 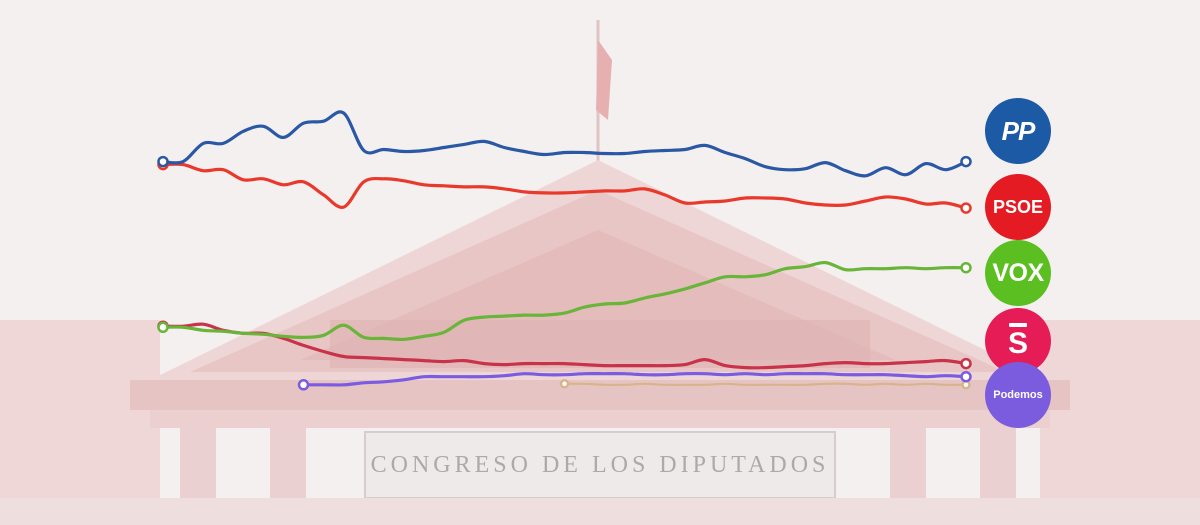 What do you see at coordinates (966, 363) in the screenshot?
I see `sumar-end-point` at bounding box center [966, 363].